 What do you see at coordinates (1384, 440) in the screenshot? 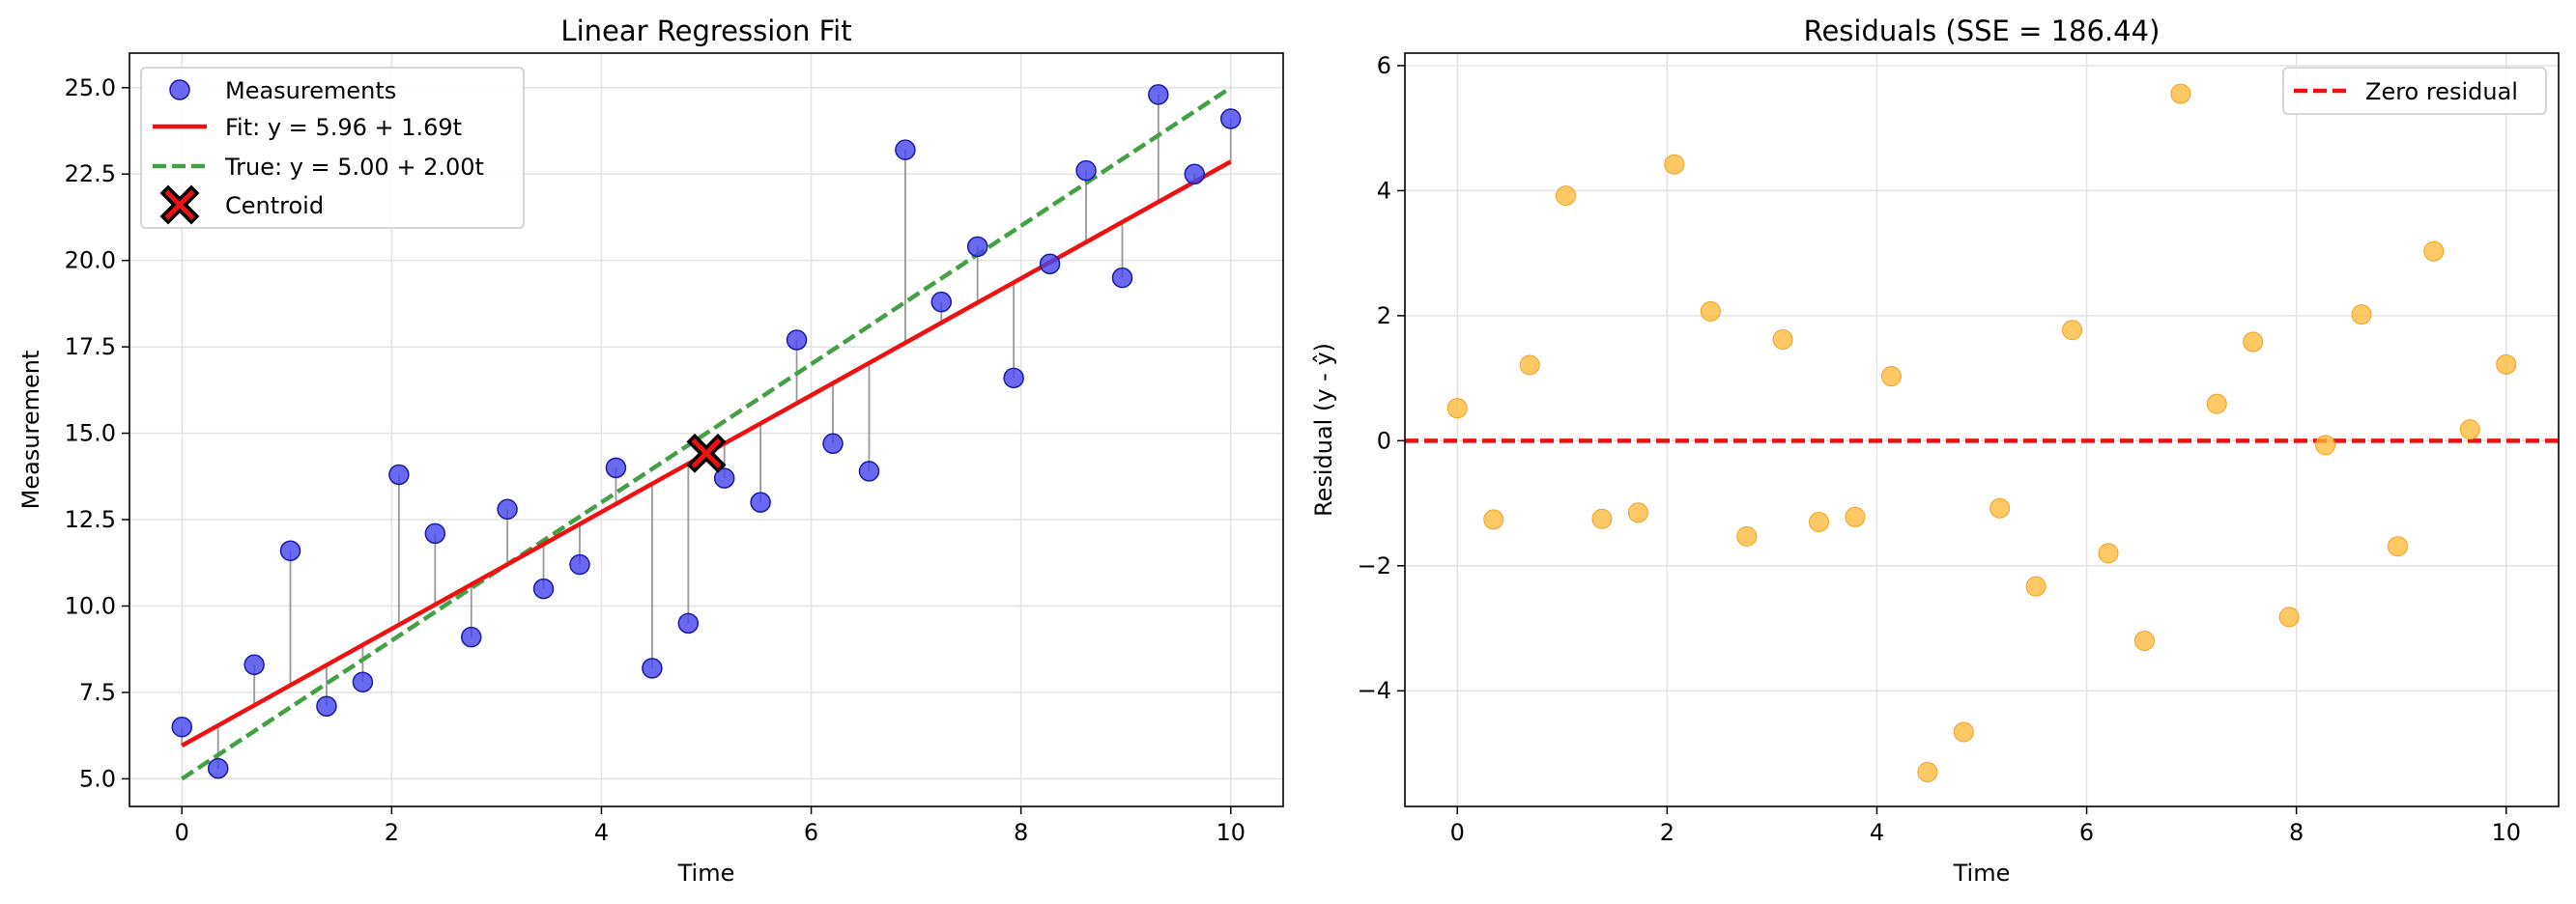
I see `residuals-y-tick-label: 0` at bounding box center [1384, 440].